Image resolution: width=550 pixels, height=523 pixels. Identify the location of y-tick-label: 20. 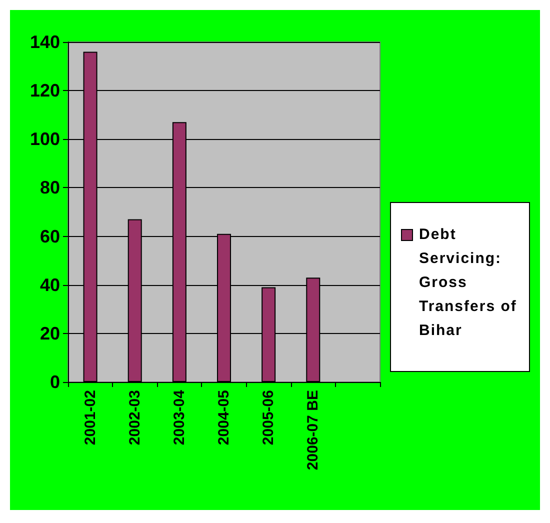
(50, 333).